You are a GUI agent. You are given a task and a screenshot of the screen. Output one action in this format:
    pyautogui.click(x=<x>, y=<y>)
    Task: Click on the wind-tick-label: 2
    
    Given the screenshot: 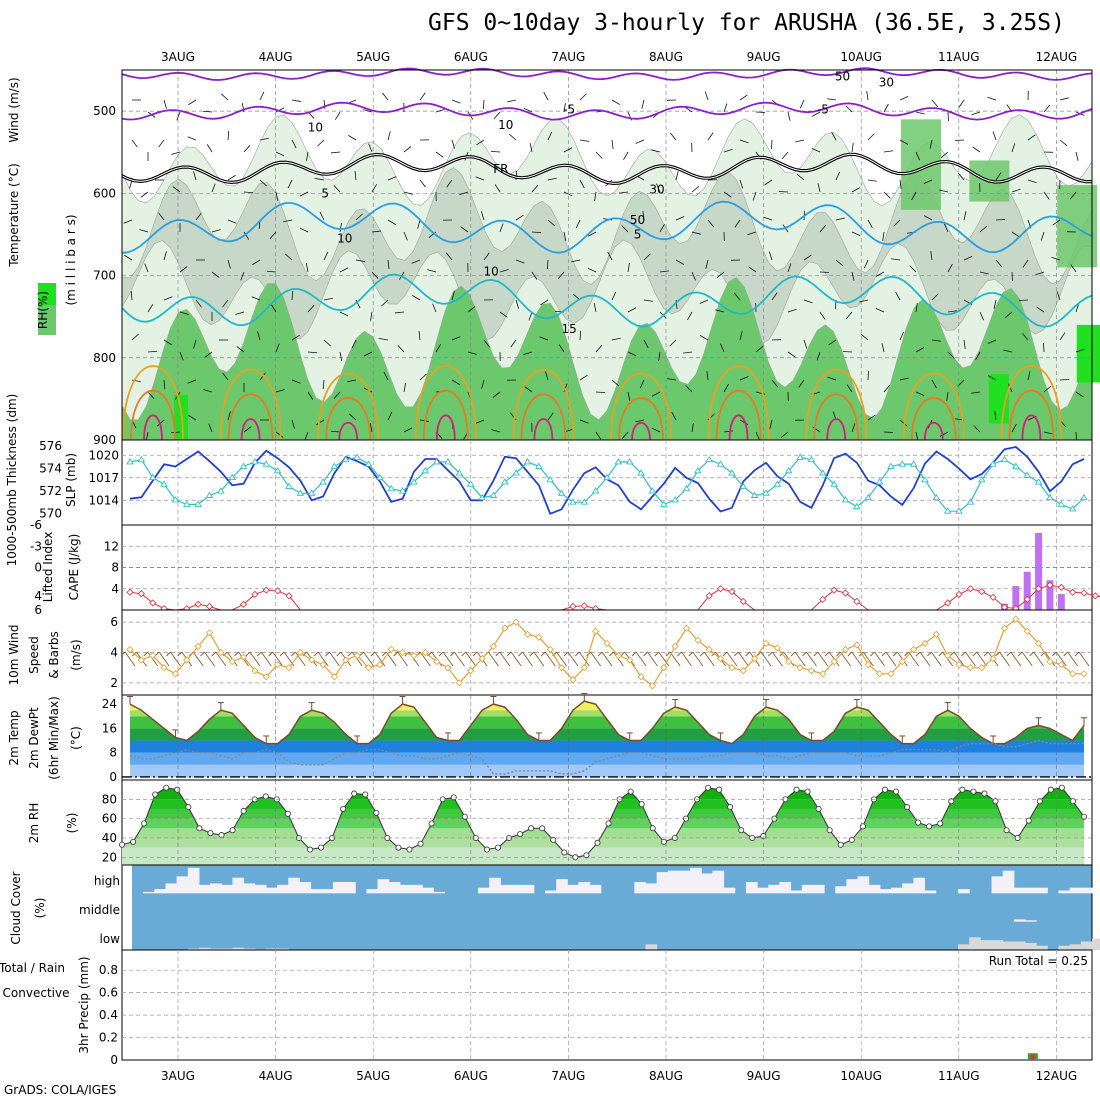 What is the action you would take?
    pyautogui.click(x=114, y=683)
    